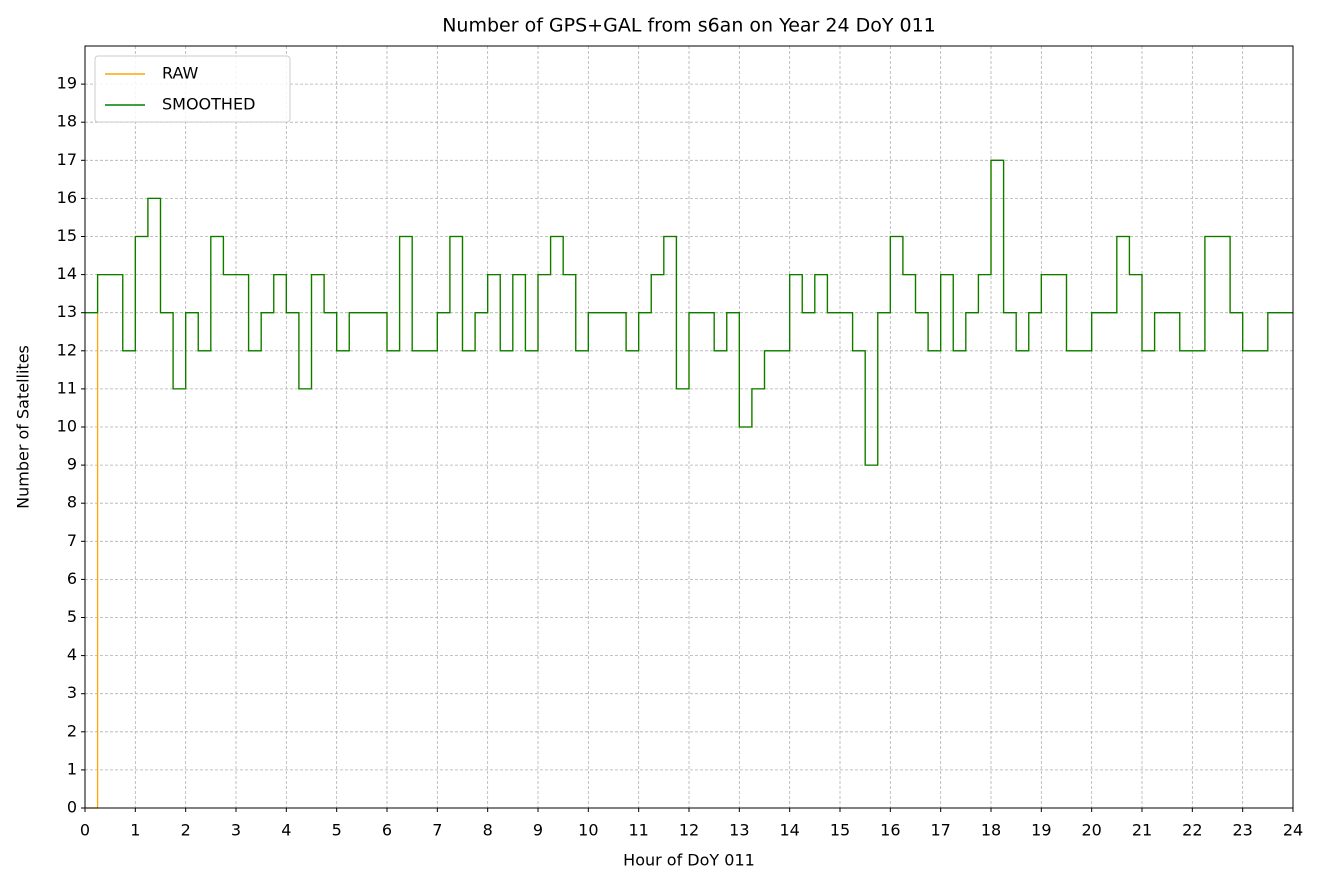 This screenshot has height=890, width=1321. I want to click on y-tick-label: 10, so click(67, 426).